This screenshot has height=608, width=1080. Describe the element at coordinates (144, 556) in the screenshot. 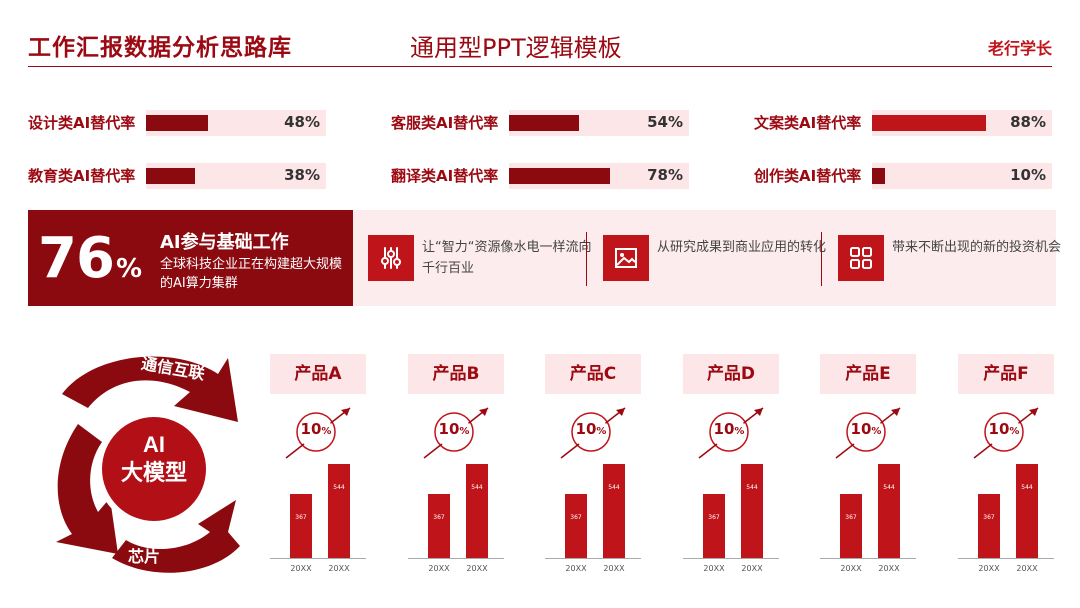

I see `cycle-label-bottom: 芯片` at that location.